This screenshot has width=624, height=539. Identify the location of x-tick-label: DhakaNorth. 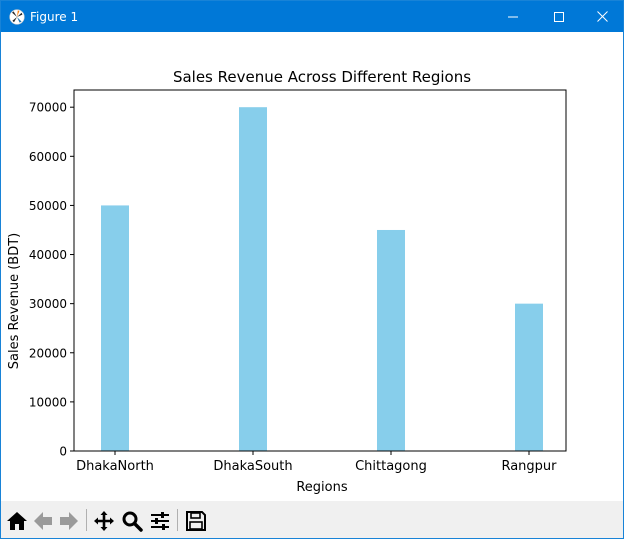
(115, 466).